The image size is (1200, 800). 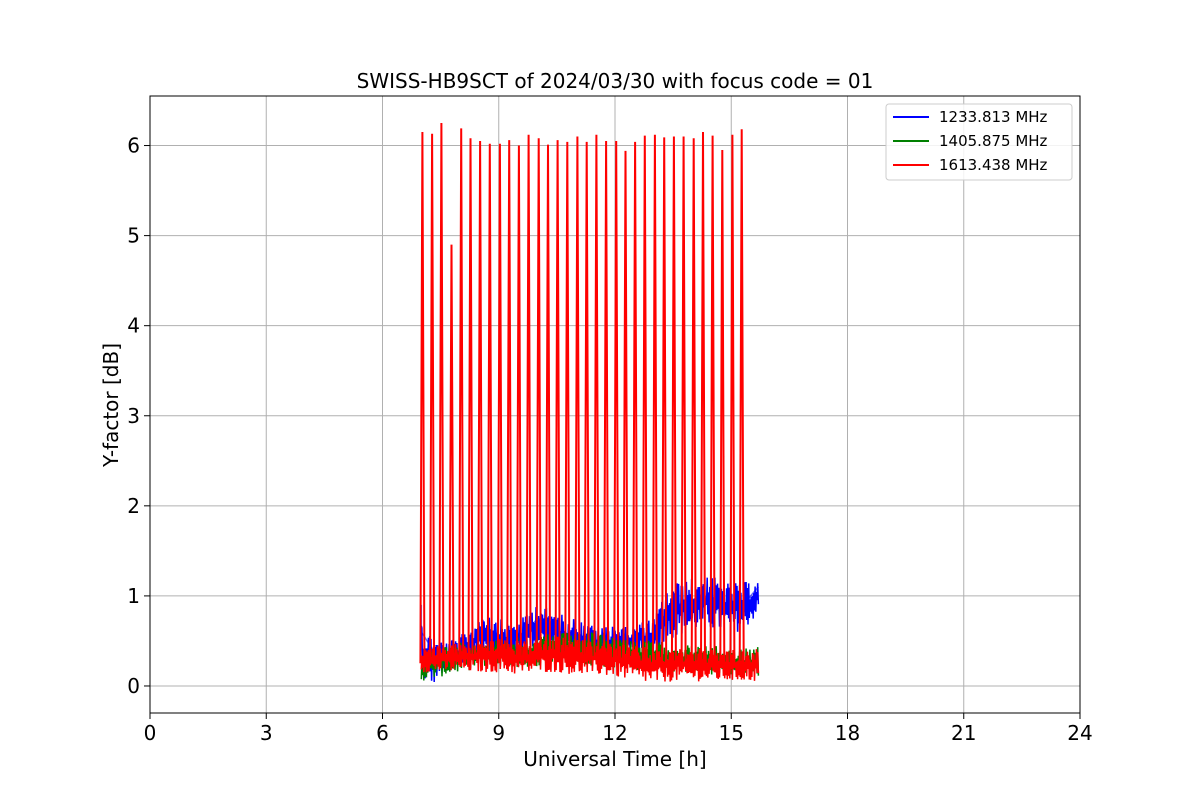 I want to click on y-tick-label: 4, so click(x=133, y=326).